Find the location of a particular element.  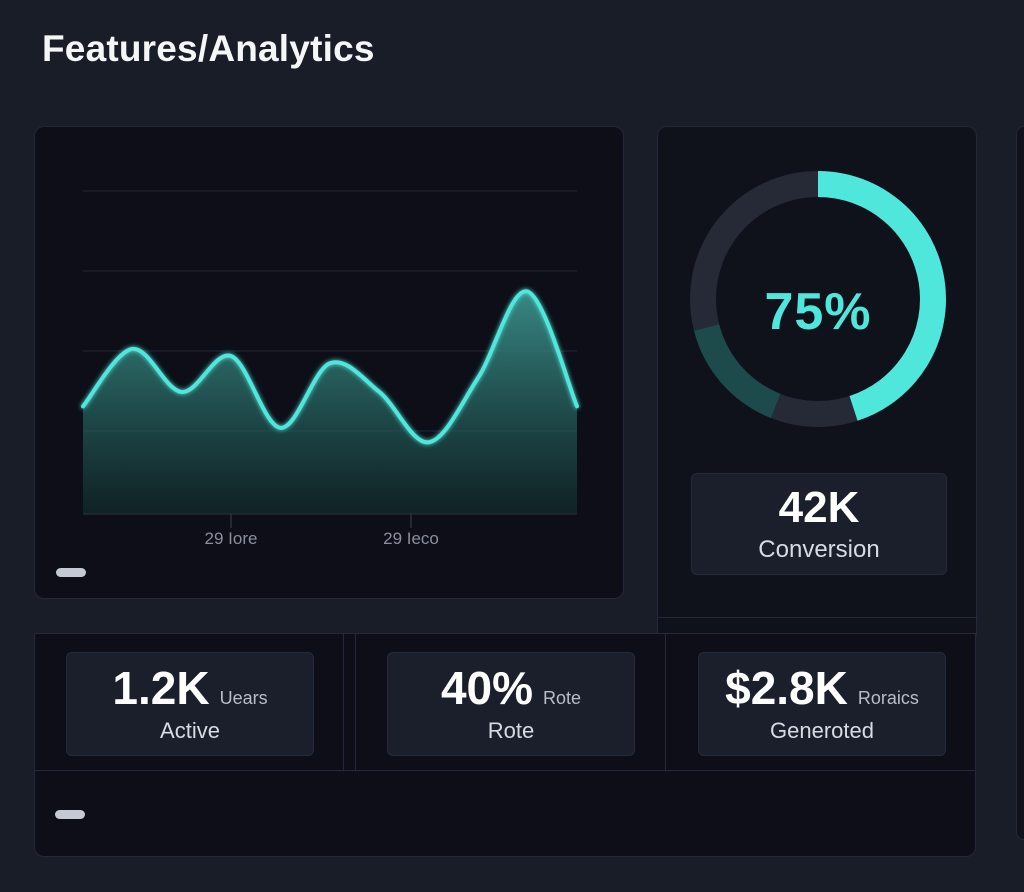

ring-progress-arc is located at coordinates (881, 296).